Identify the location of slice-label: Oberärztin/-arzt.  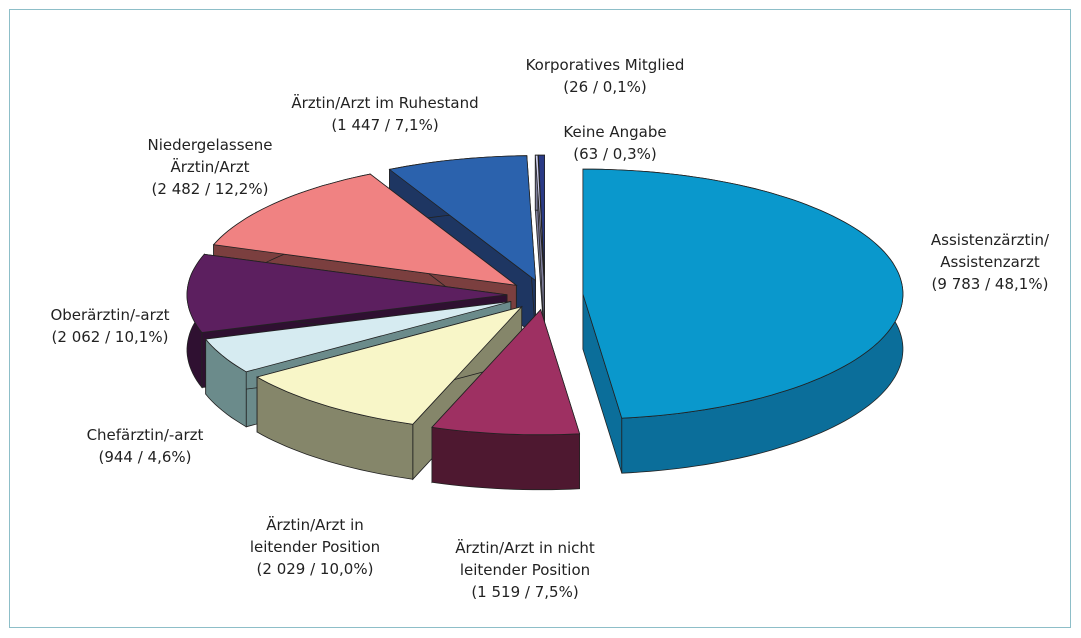
(109, 315).